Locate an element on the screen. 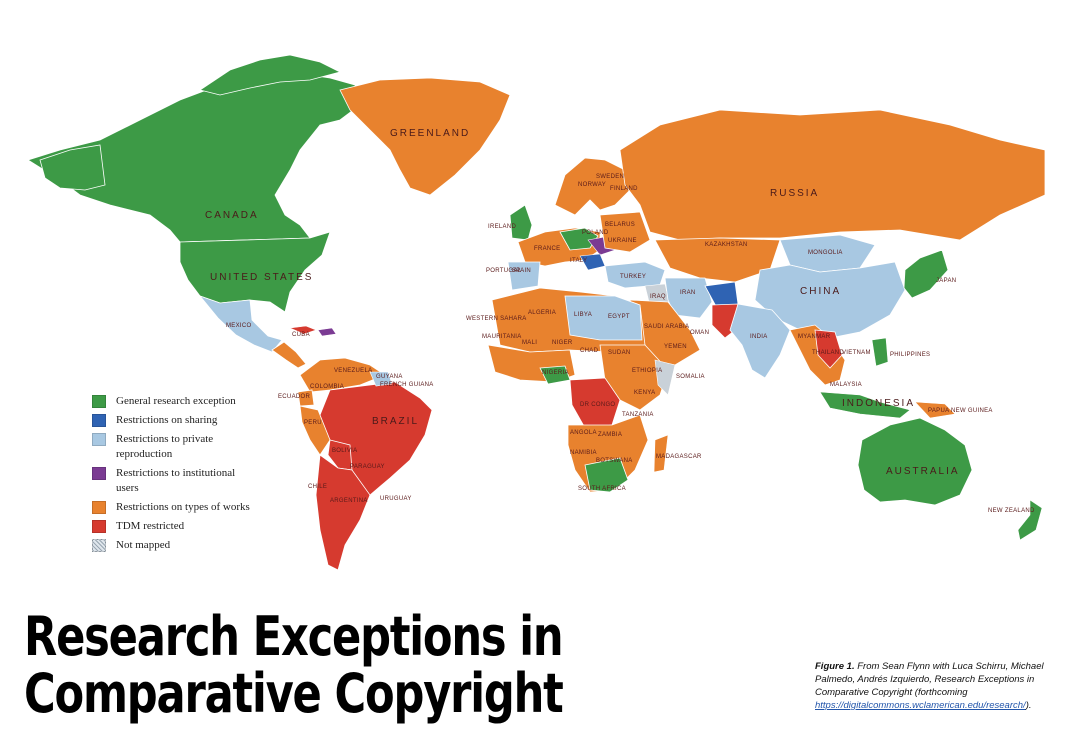 This screenshot has width=1068, height=756. angola-label: ANGOLA is located at coordinates (583, 433).